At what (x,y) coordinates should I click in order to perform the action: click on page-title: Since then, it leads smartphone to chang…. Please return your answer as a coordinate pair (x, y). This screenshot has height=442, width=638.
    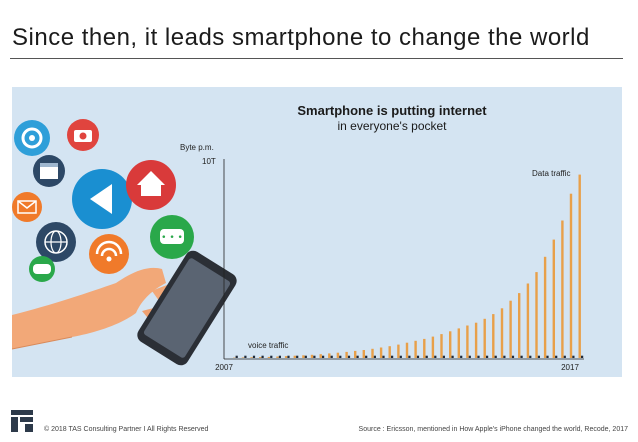
    Looking at the image, I should click on (301, 37).